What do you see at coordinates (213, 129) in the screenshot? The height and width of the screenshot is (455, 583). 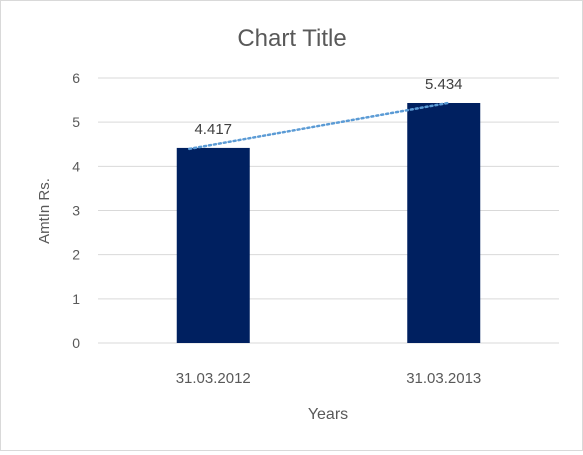 I see `data-label: 4.417` at bounding box center [213, 129].